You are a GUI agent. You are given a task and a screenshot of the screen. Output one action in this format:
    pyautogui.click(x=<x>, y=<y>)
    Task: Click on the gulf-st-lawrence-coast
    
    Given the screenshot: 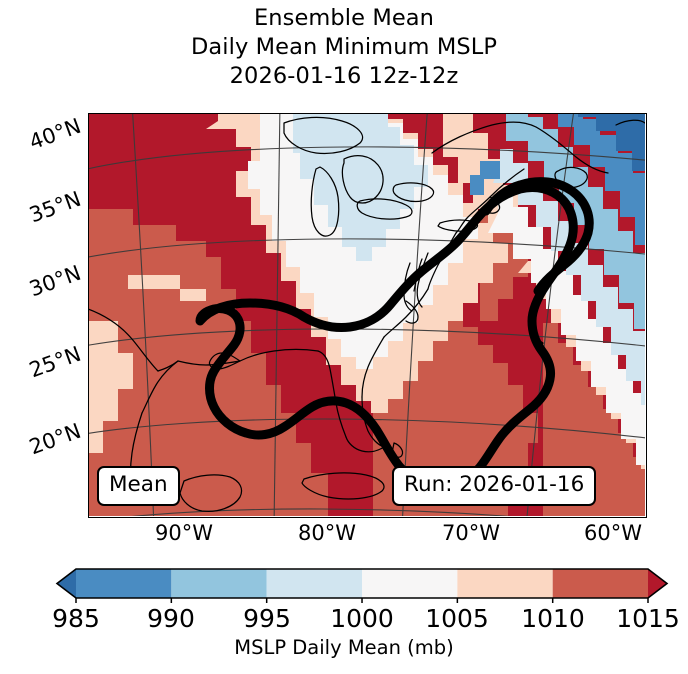 What is the action you would take?
    pyautogui.click(x=572, y=150)
    